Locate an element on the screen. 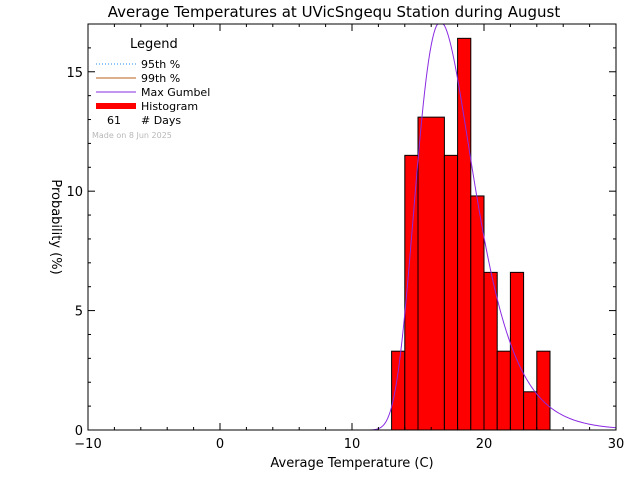  legend-days-count: 61 is located at coordinates (114, 120).